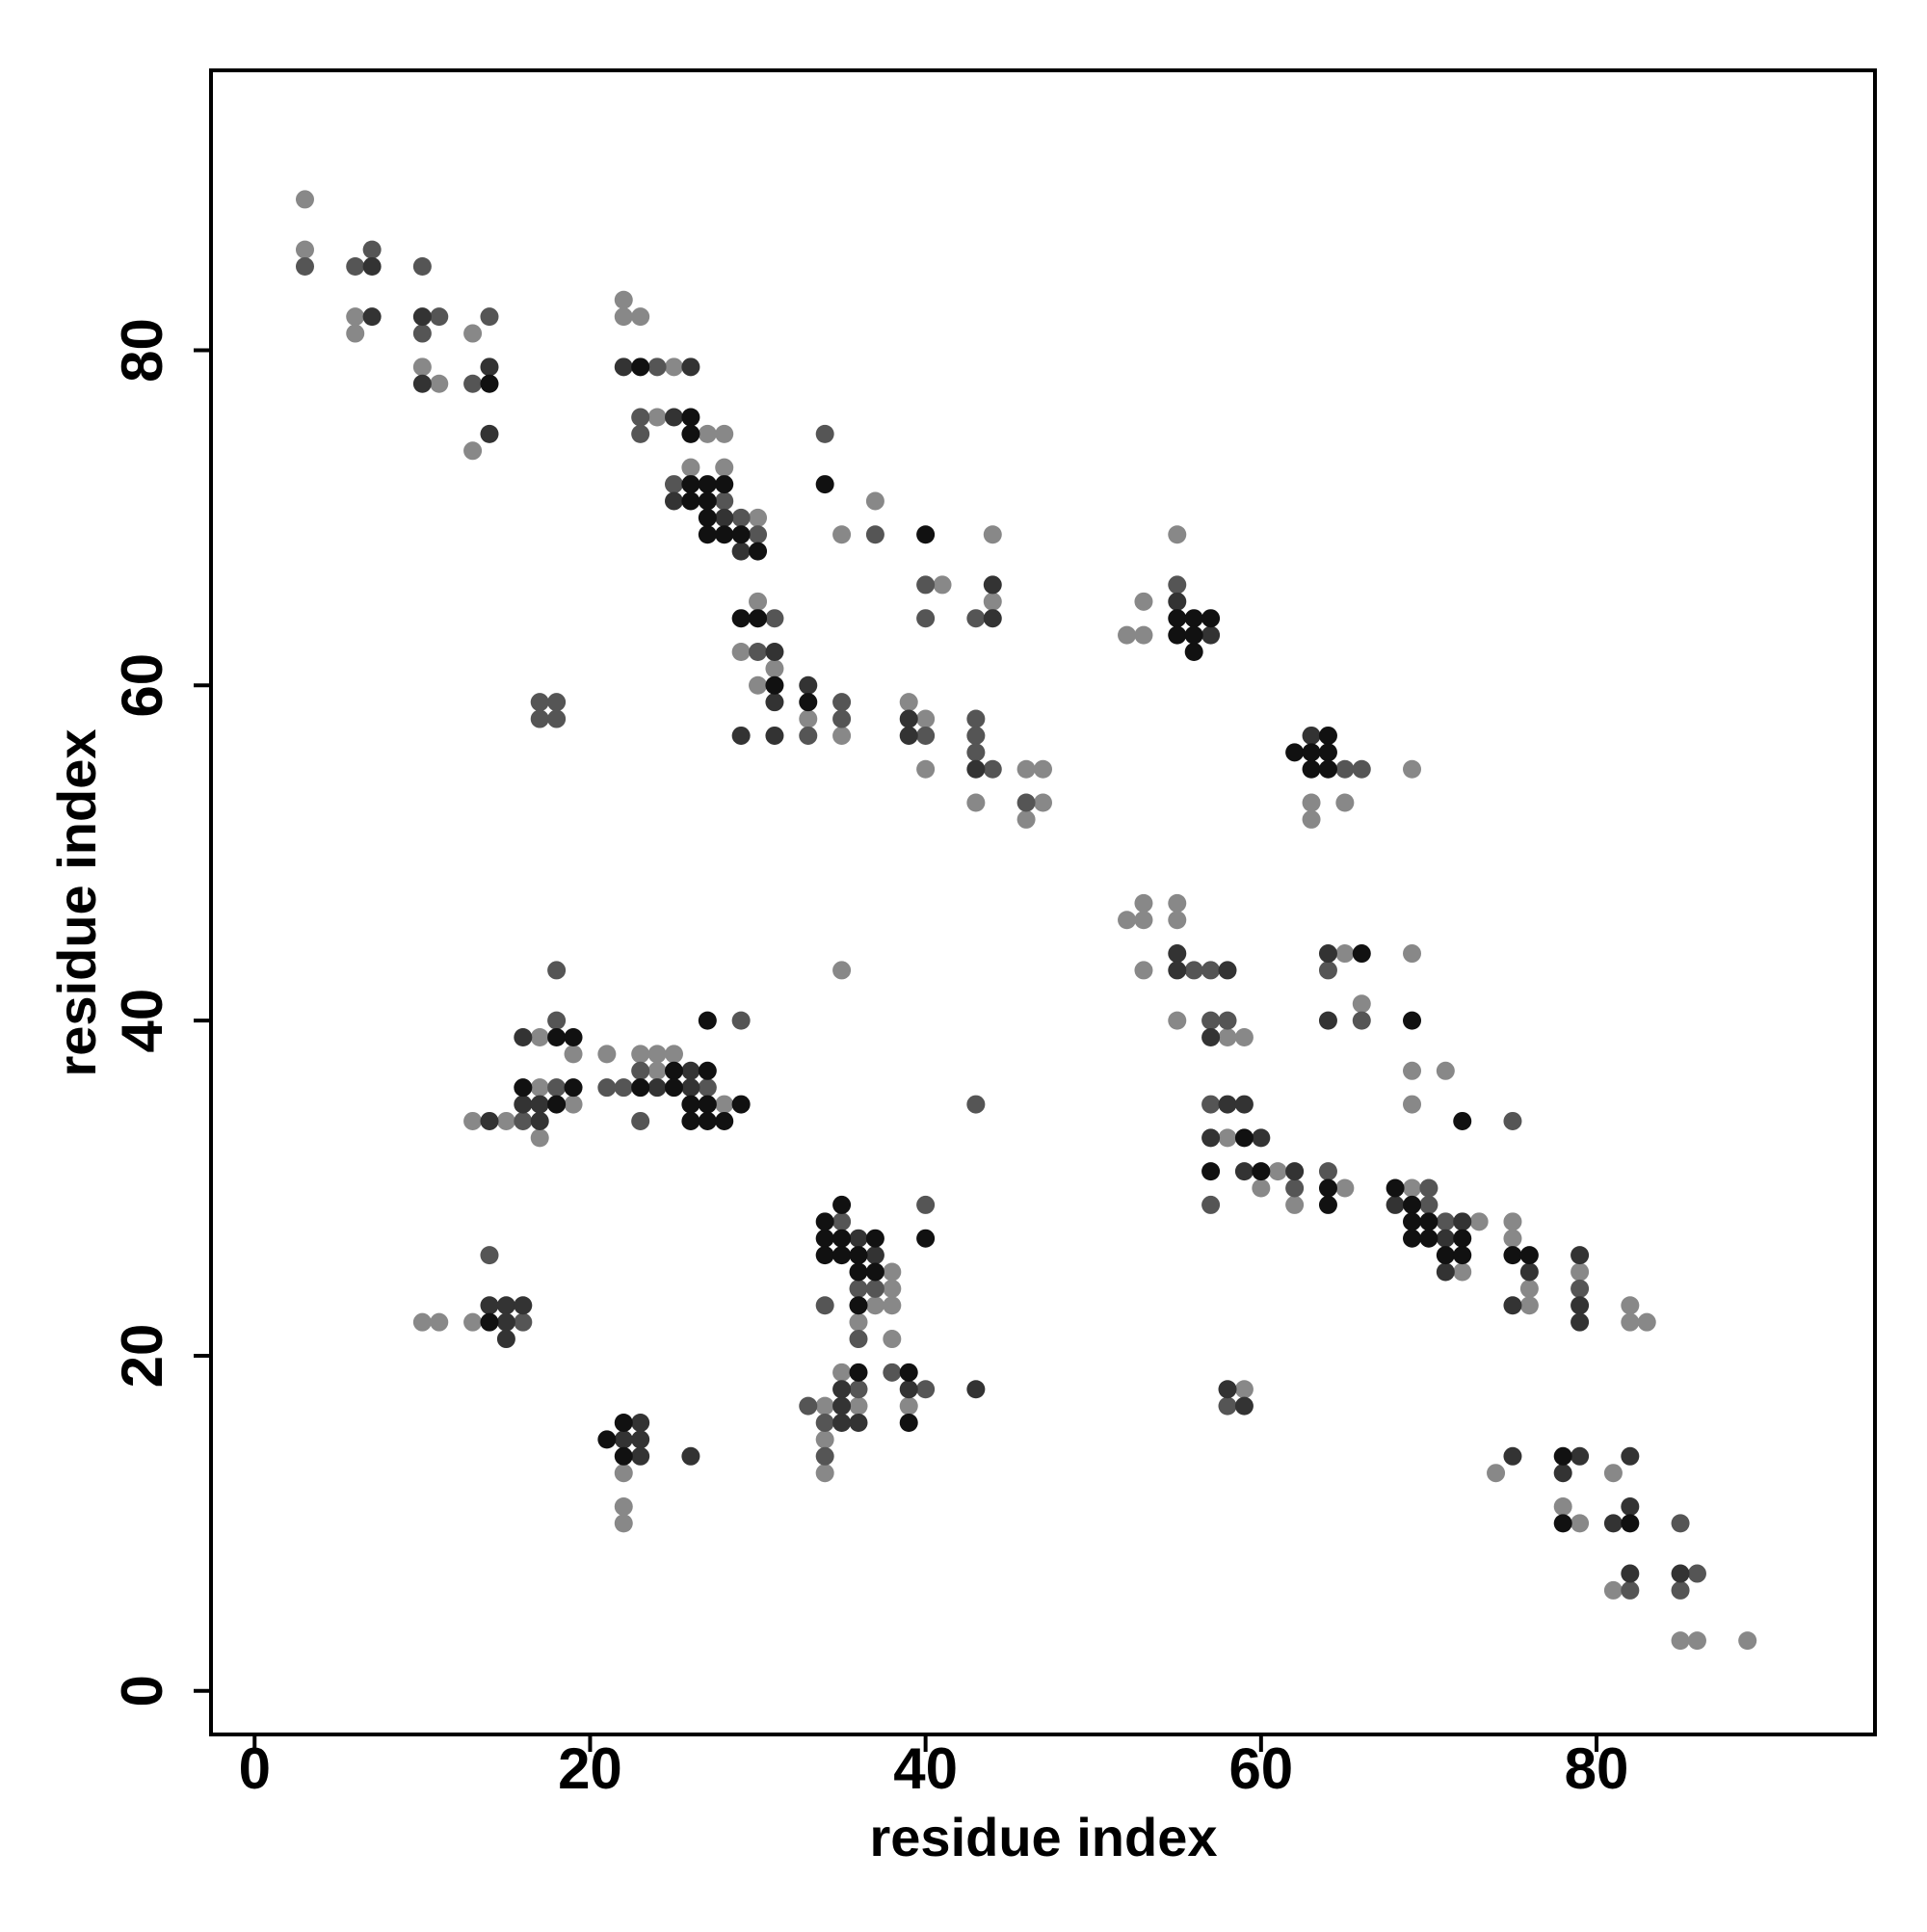 Image resolution: width=1927 pixels, height=1932 pixels. Describe the element at coordinates (1260, 1768) in the screenshot. I see `x-tick-label: 60` at that location.